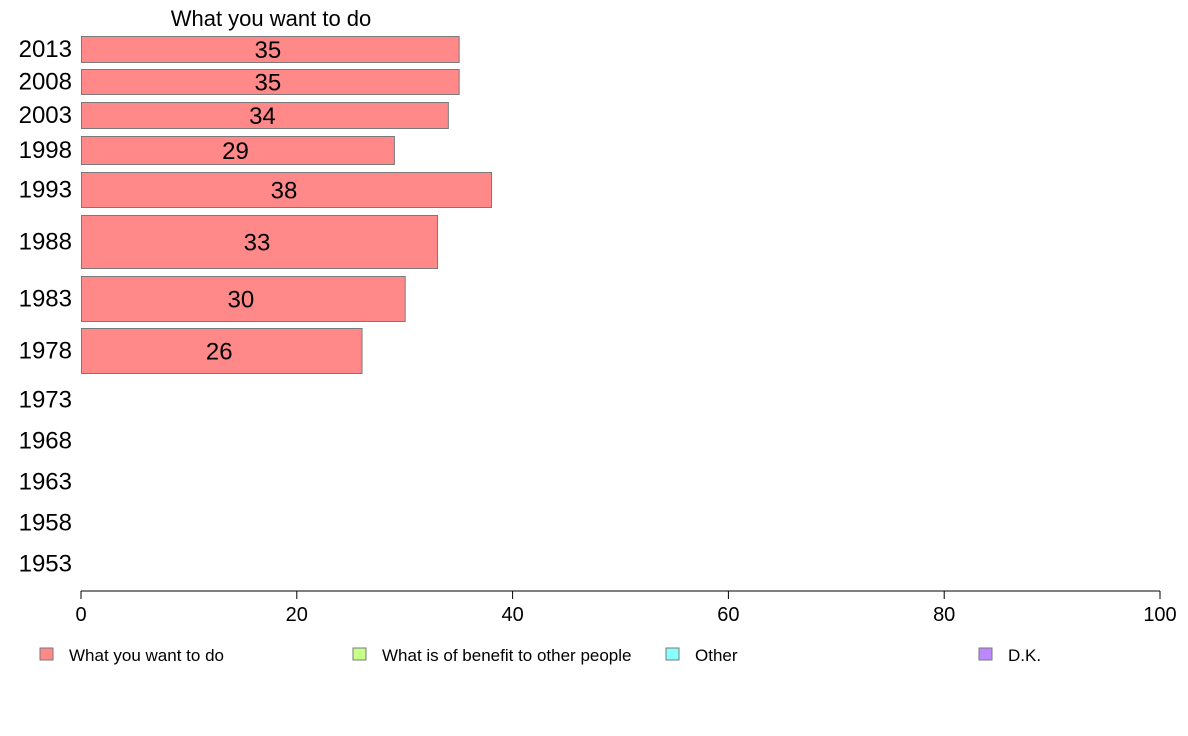  What do you see at coordinates (45, 482) in the screenshot?
I see `y-tick-label: 1963` at bounding box center [45, 482].